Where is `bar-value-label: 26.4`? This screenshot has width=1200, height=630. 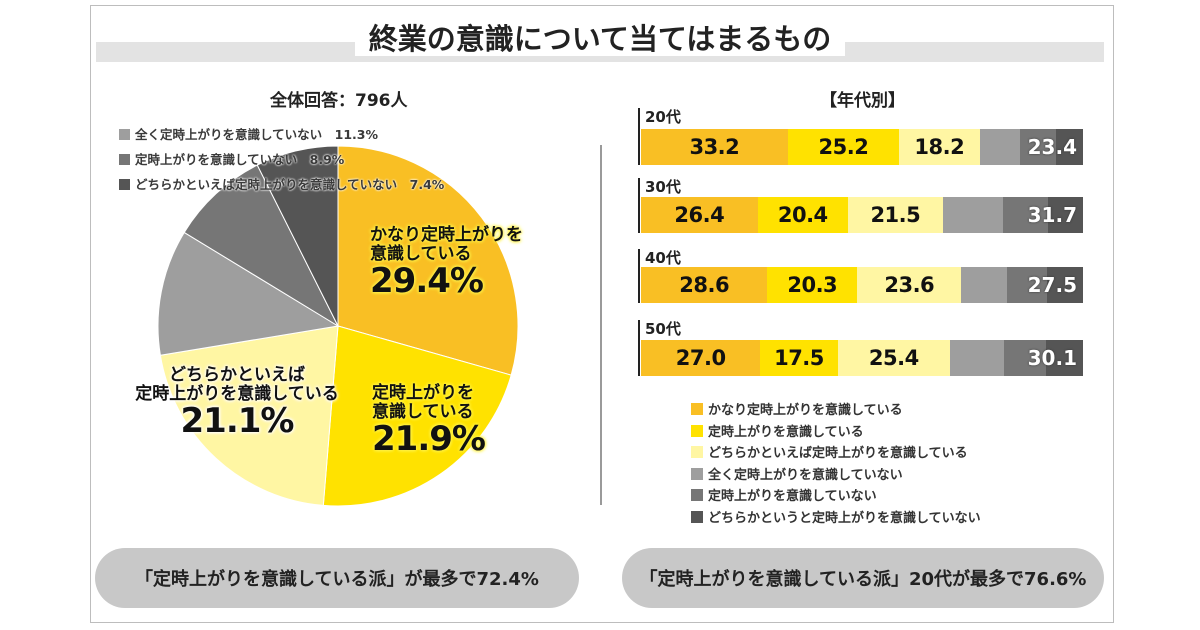 bar-value-label: 26.4 is located at coordinates (699, 215).